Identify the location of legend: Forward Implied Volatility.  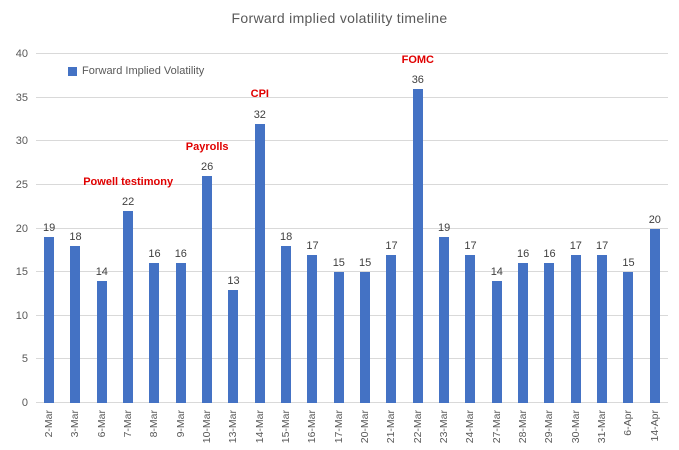
(136, 71).